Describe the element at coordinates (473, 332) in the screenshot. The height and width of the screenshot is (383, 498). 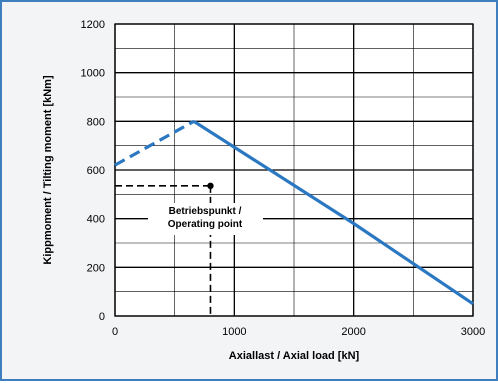
I see `x-tick-label: 3000` at that location.